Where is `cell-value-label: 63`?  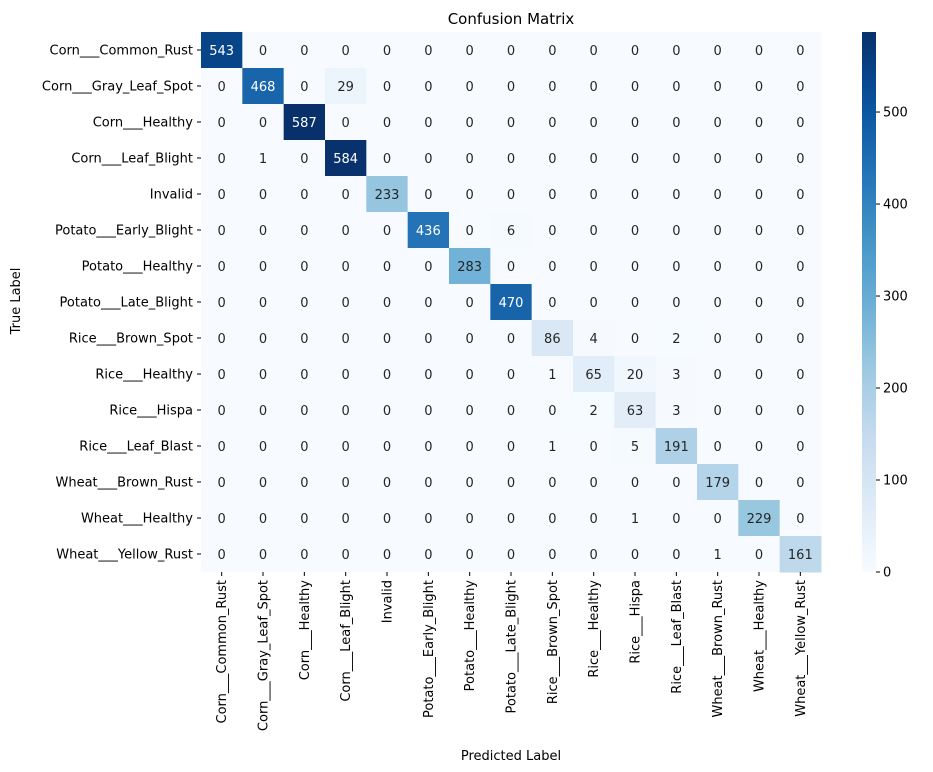
cell-value-label: 63 is located at coordinates (635, 411).